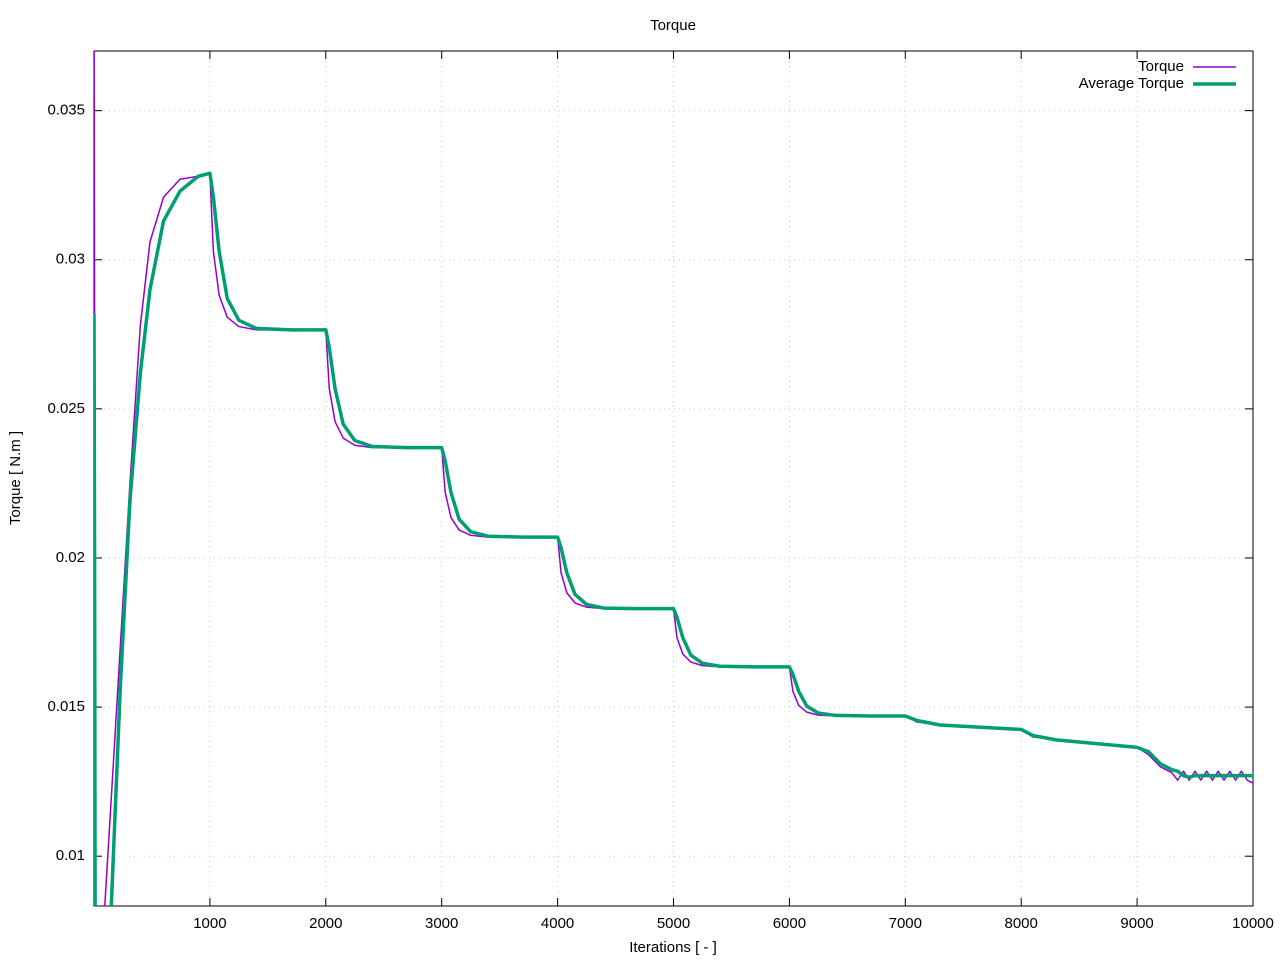  What do you see at coordinates (15, 478) in the screenshot?
I see `y-axis-label: Torque [ N.m ]` at bounding box center [15, 478].